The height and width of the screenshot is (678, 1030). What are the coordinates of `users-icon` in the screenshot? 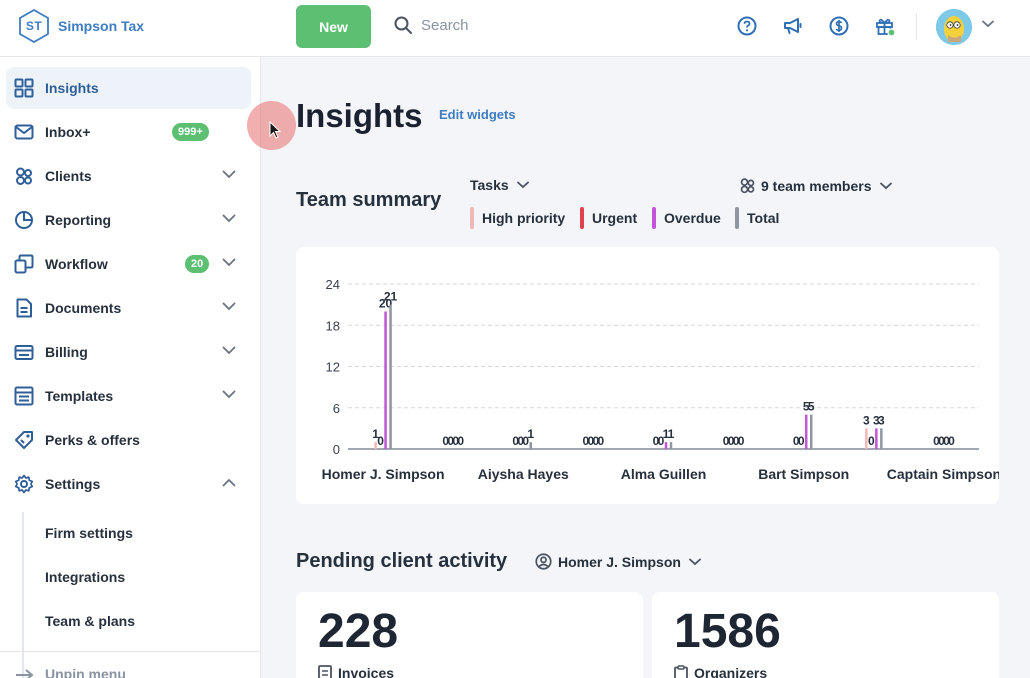 It's located at (747, 186).